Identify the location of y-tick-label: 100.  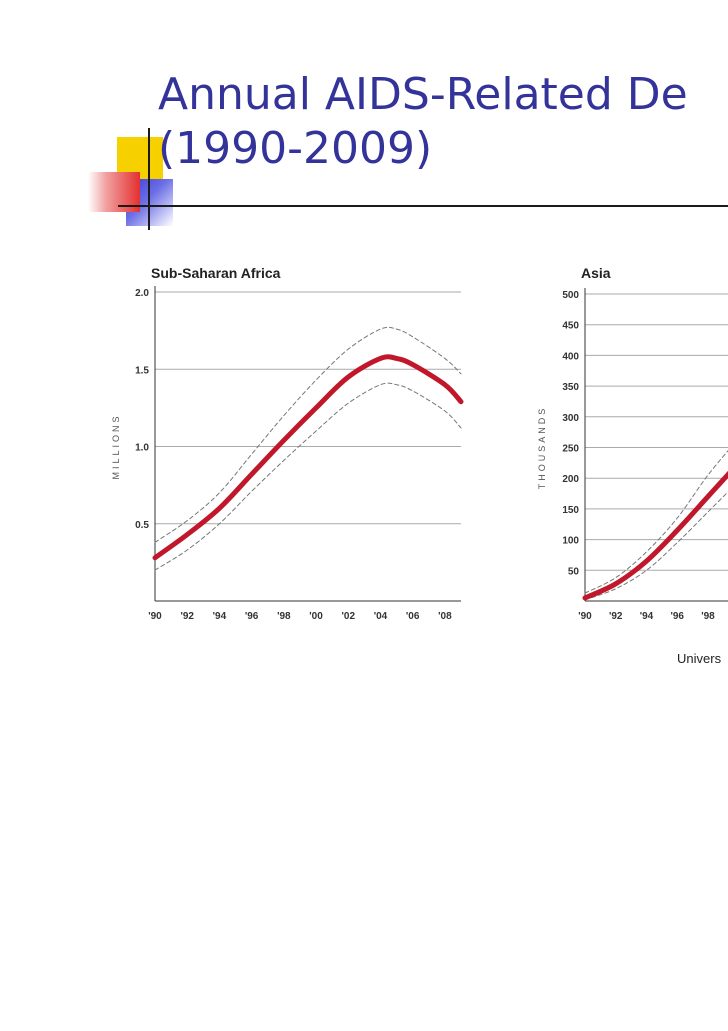
(570, 541).